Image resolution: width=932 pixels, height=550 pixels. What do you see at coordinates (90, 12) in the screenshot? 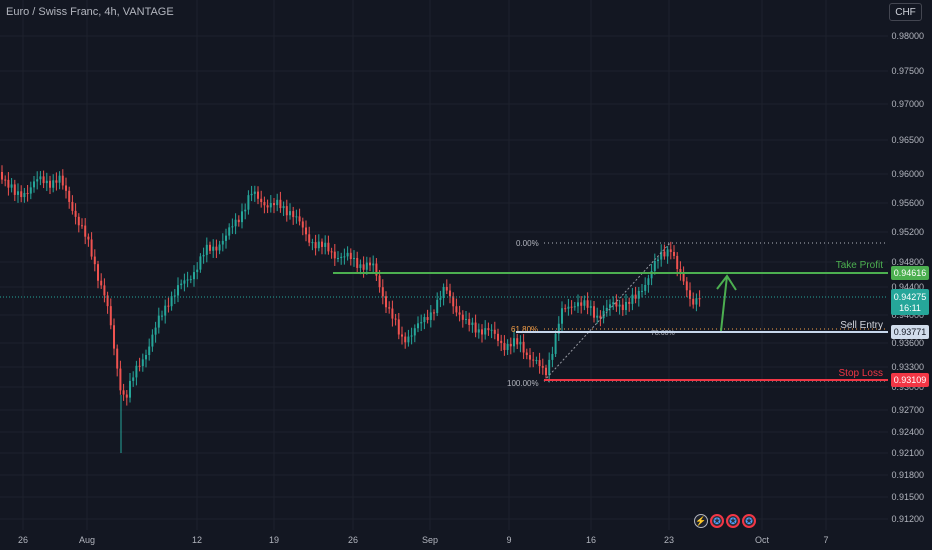
I see `symbol-title: Euro / Swiss Franc, 4h, VANTAGE` at bounding box center [90, 12].